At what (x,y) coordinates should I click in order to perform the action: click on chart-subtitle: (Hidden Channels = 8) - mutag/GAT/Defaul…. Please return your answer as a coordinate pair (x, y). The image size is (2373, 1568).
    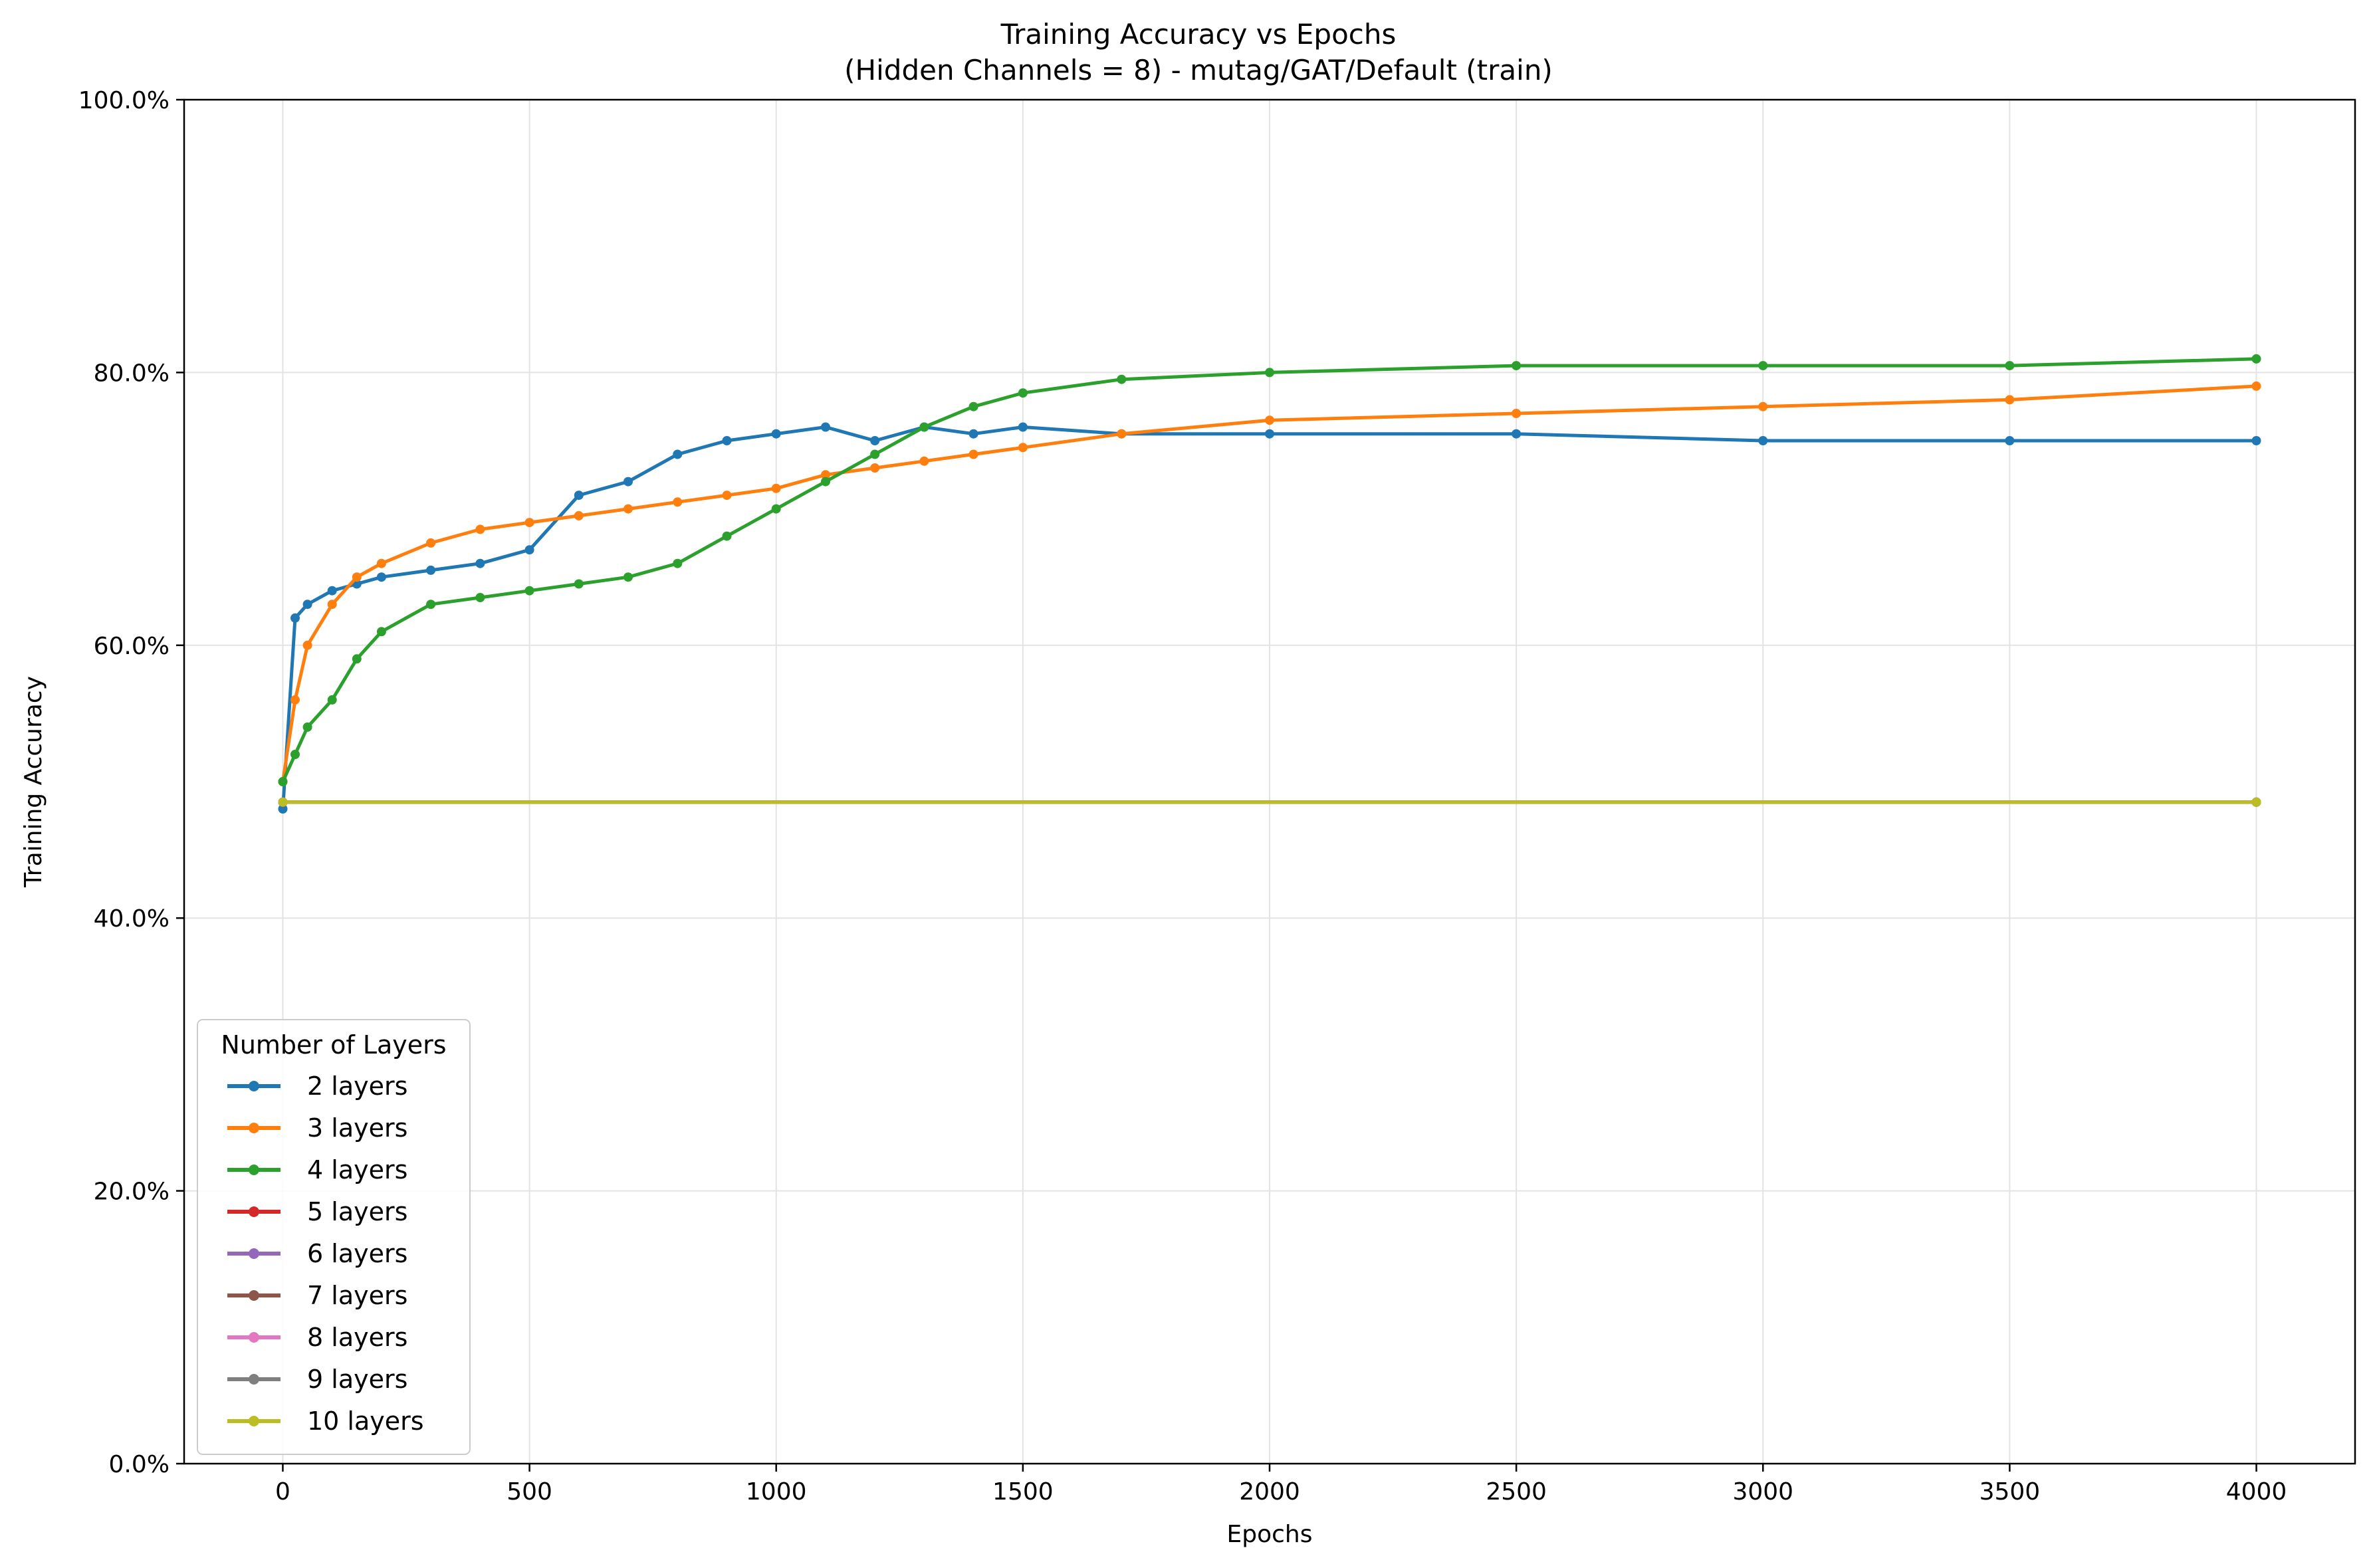
    Looking at the image, I should click on (1198, 70).